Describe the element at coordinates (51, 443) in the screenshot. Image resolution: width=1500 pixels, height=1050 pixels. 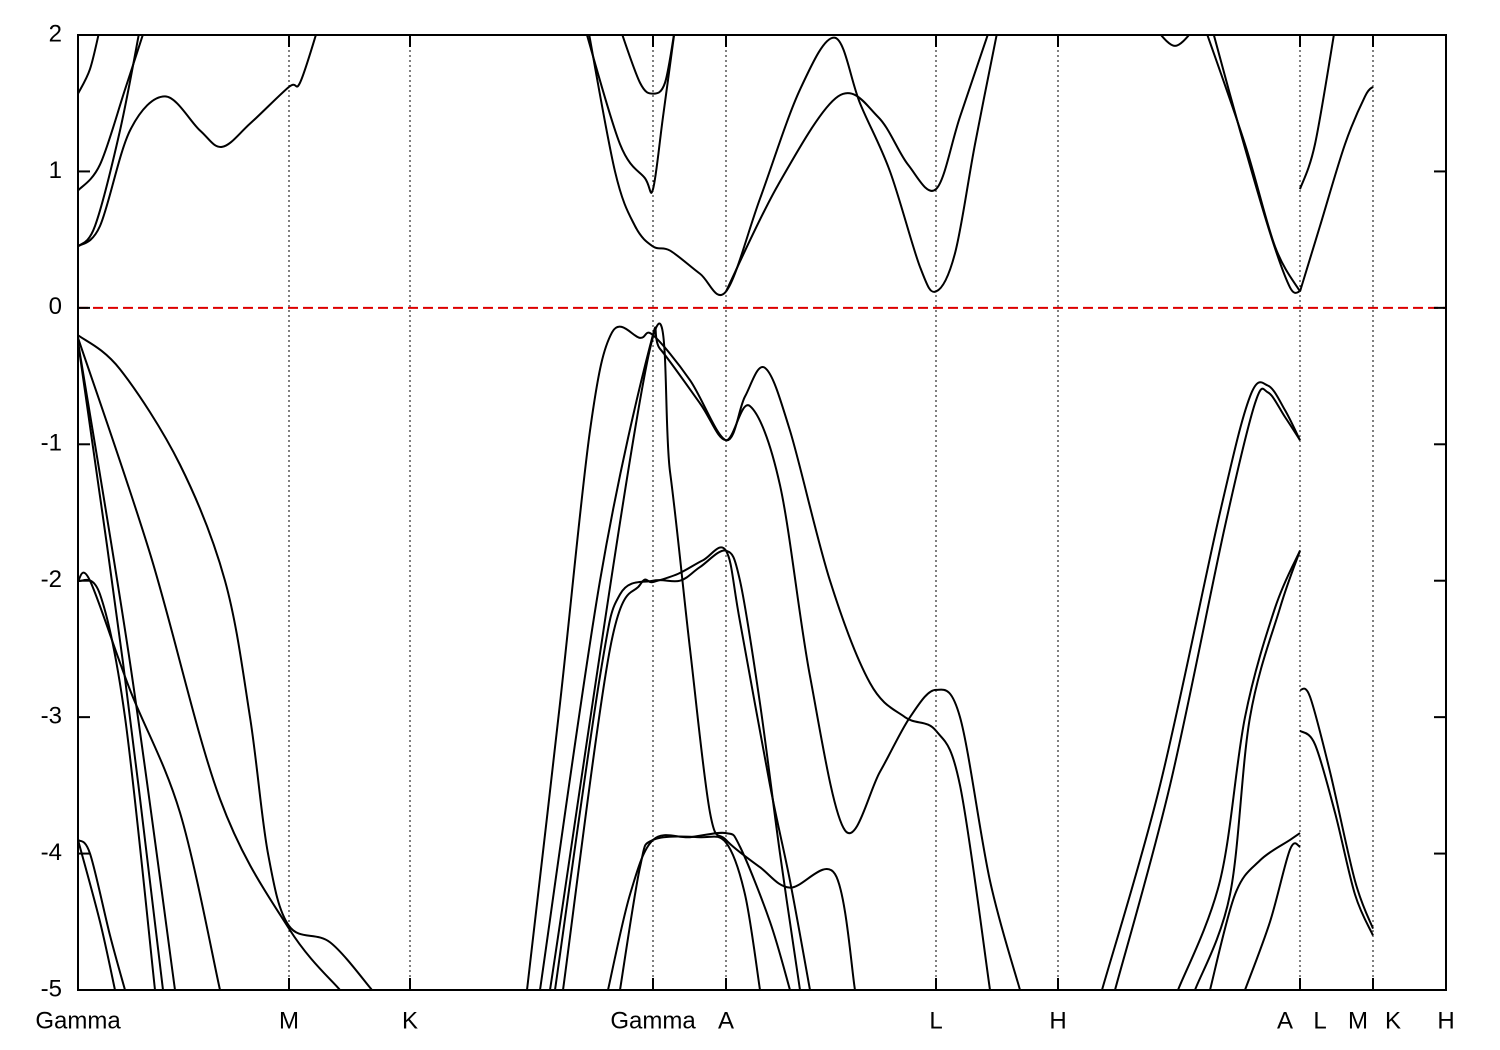
I see `y-tick-label: -1` at that location.